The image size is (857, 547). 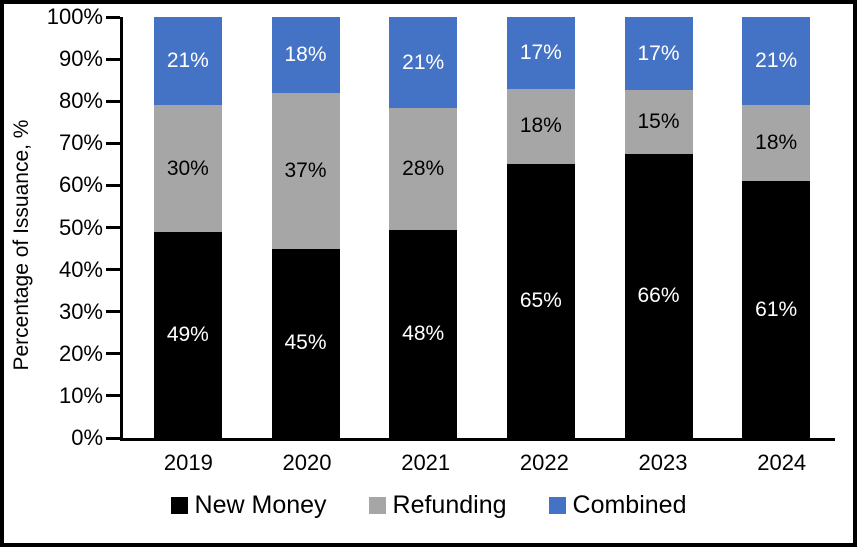 I want to click on stacked-bar-2020: 18% 37% 45%, so click(x=305, y=227).